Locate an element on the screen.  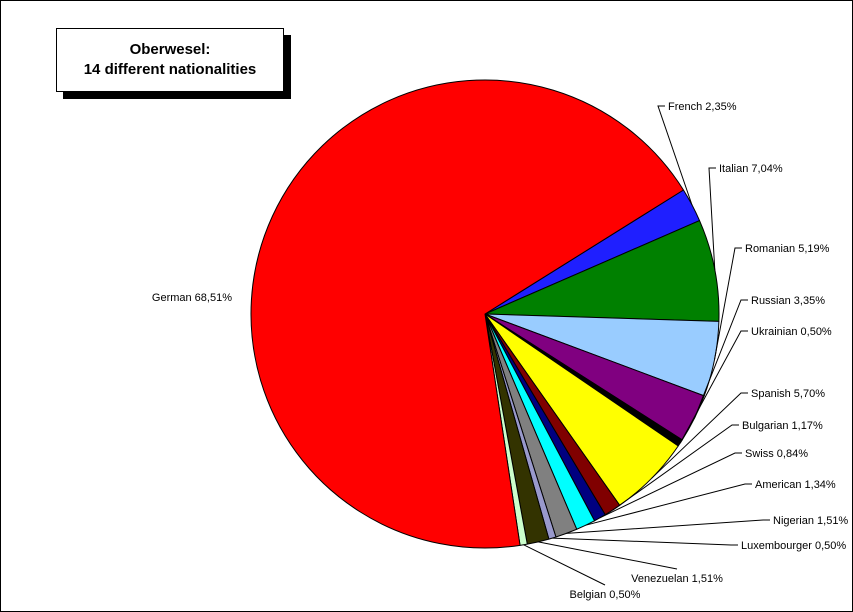
slice-label-american: American 1,34% is located at coordinates (795, 485).